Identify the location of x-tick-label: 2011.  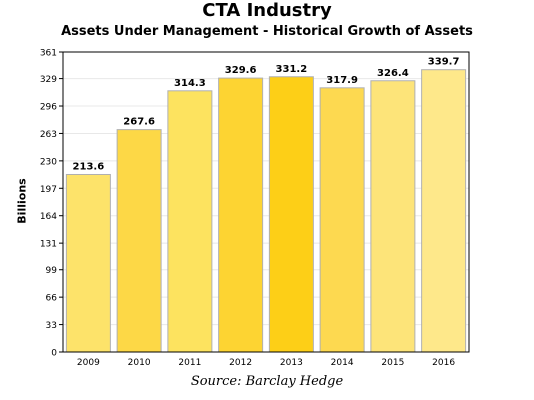
(189, 363).